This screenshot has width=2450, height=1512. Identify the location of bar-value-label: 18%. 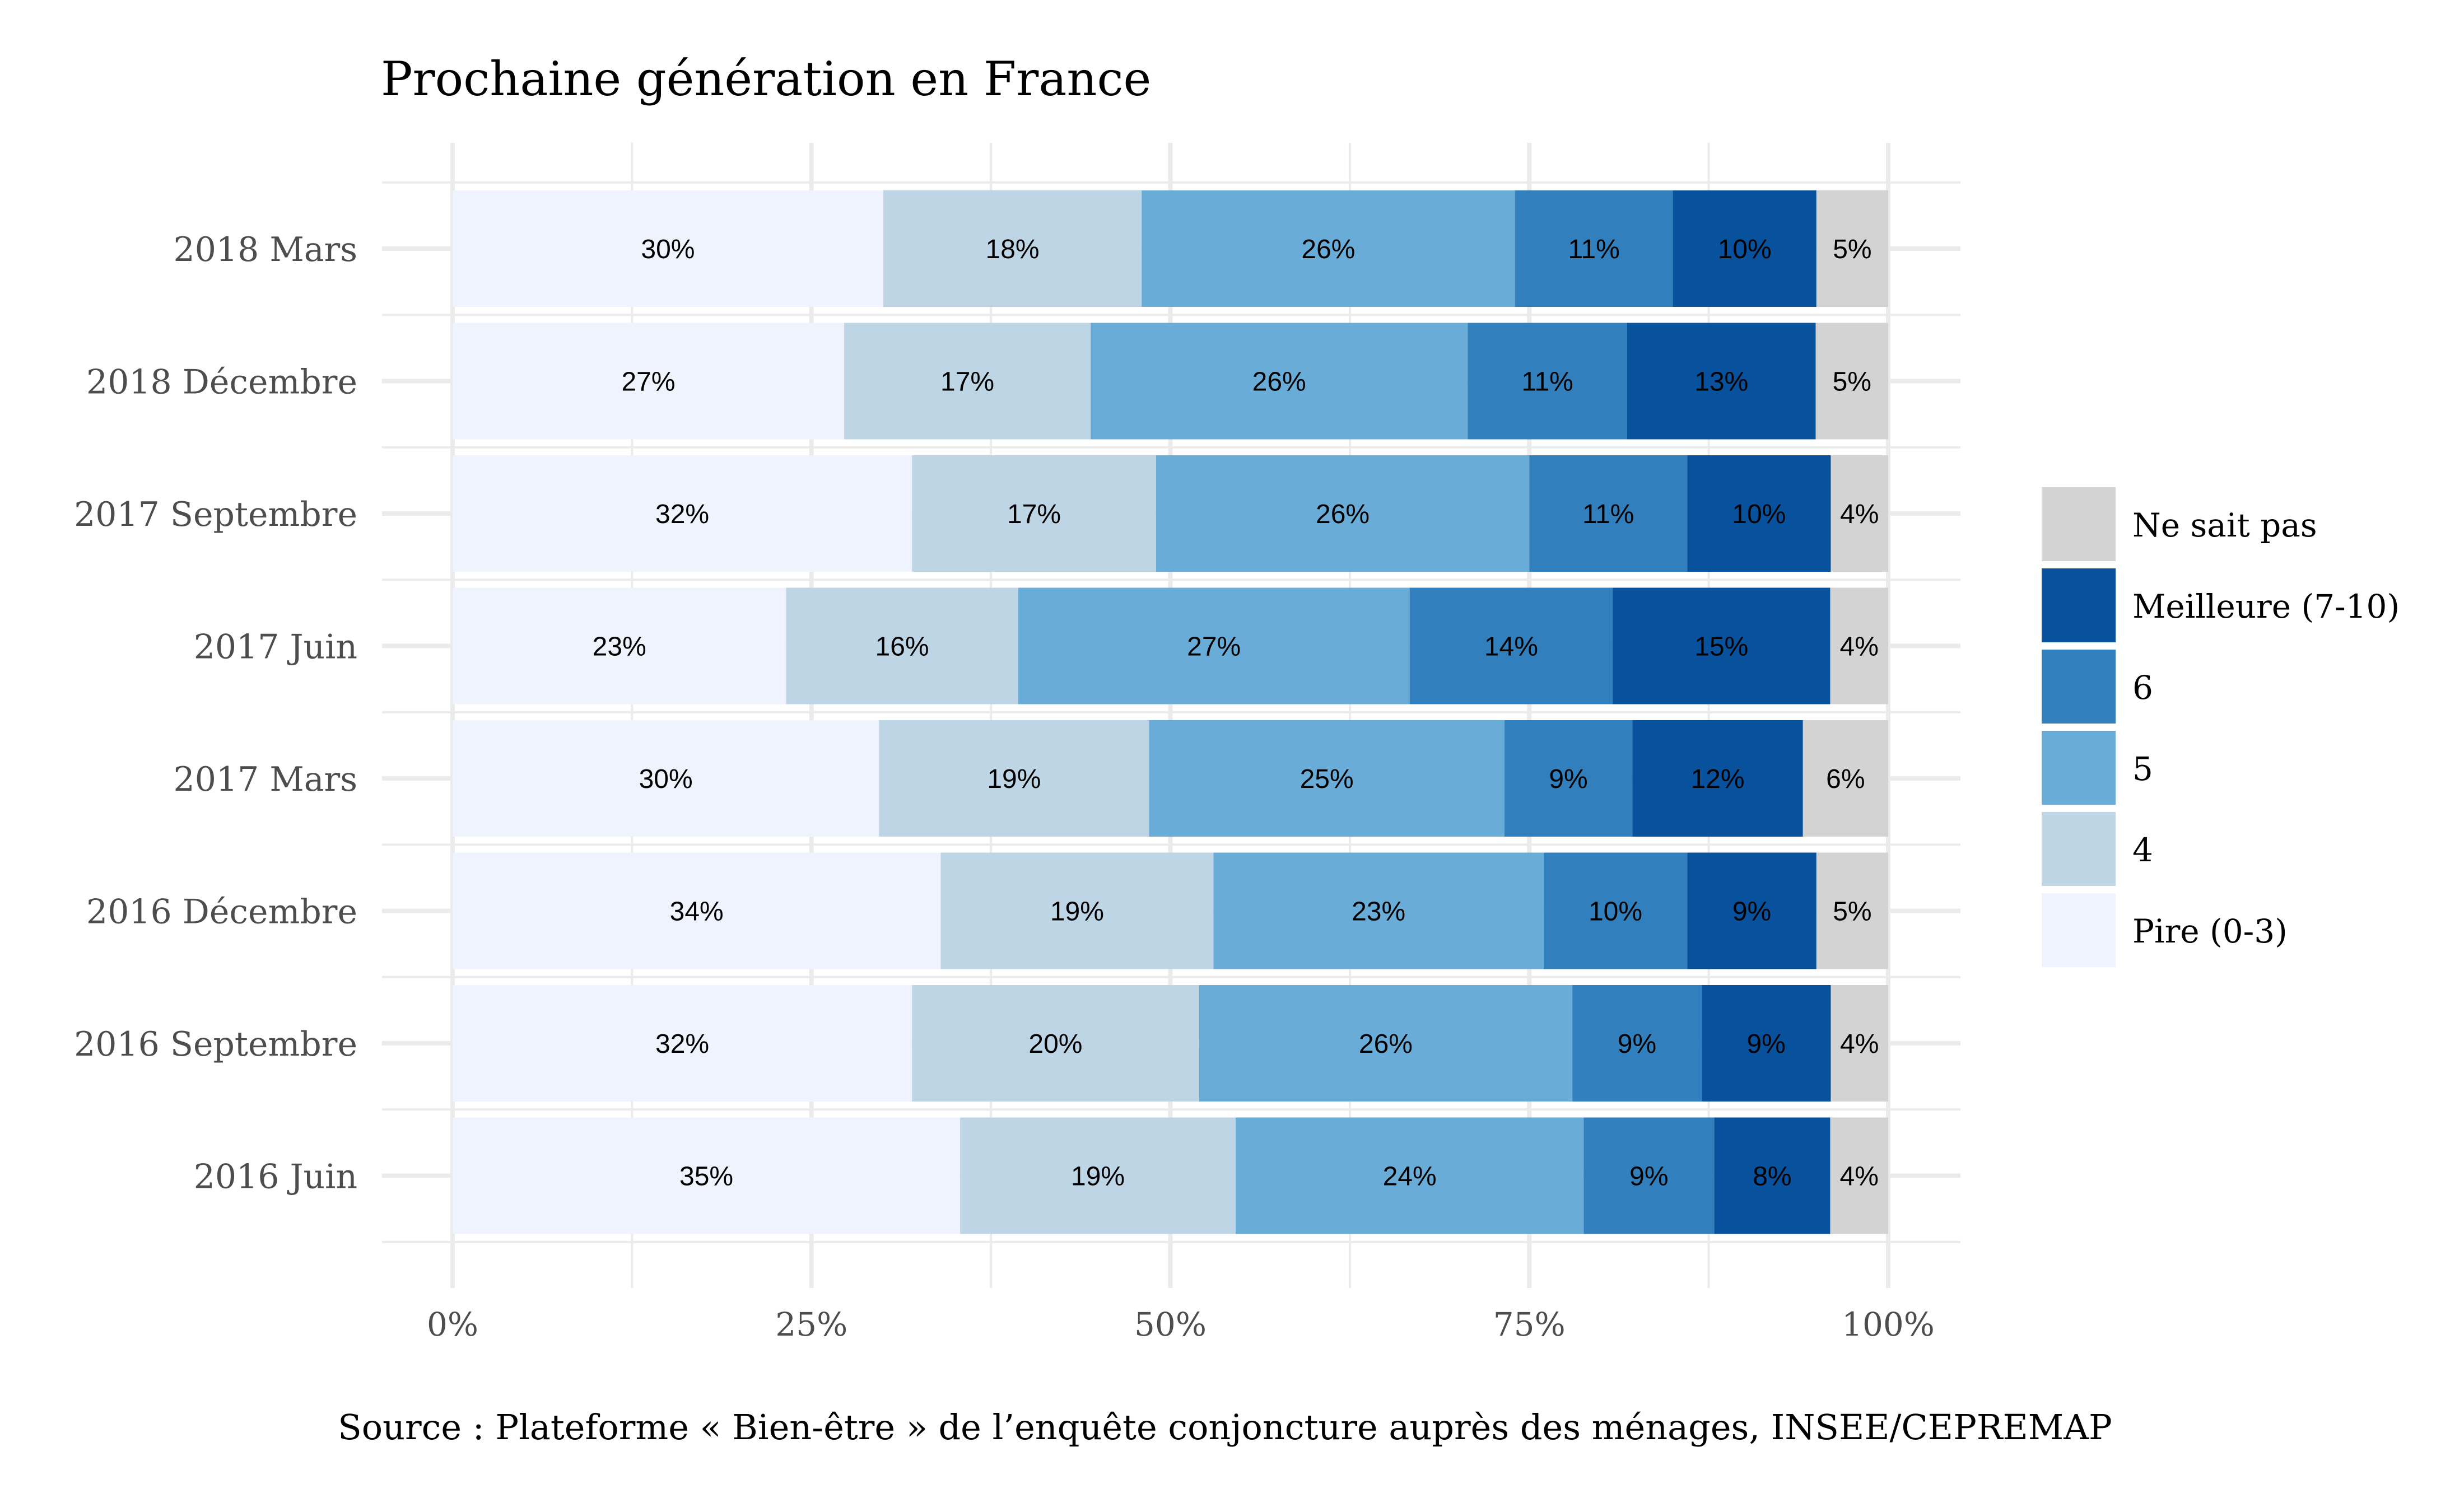
(1013, 250).